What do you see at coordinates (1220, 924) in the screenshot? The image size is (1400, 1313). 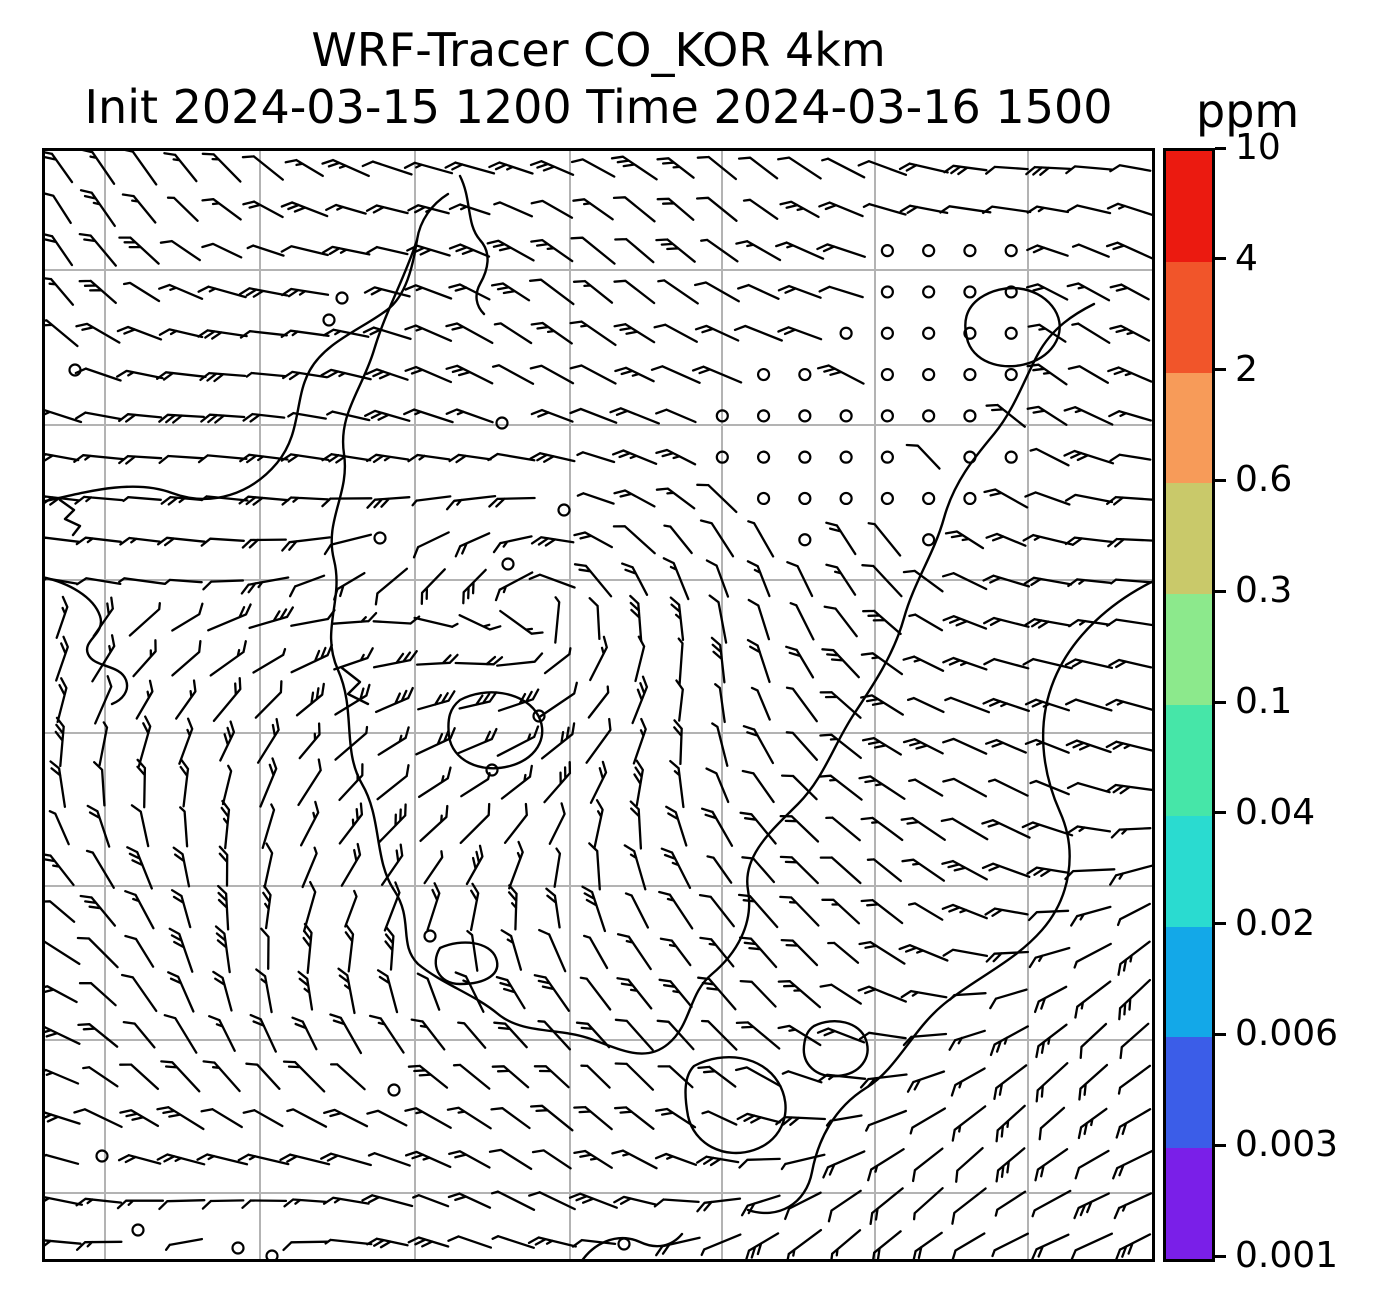 I see `colorbar-tickmark` at bounding box center [1220, 924].